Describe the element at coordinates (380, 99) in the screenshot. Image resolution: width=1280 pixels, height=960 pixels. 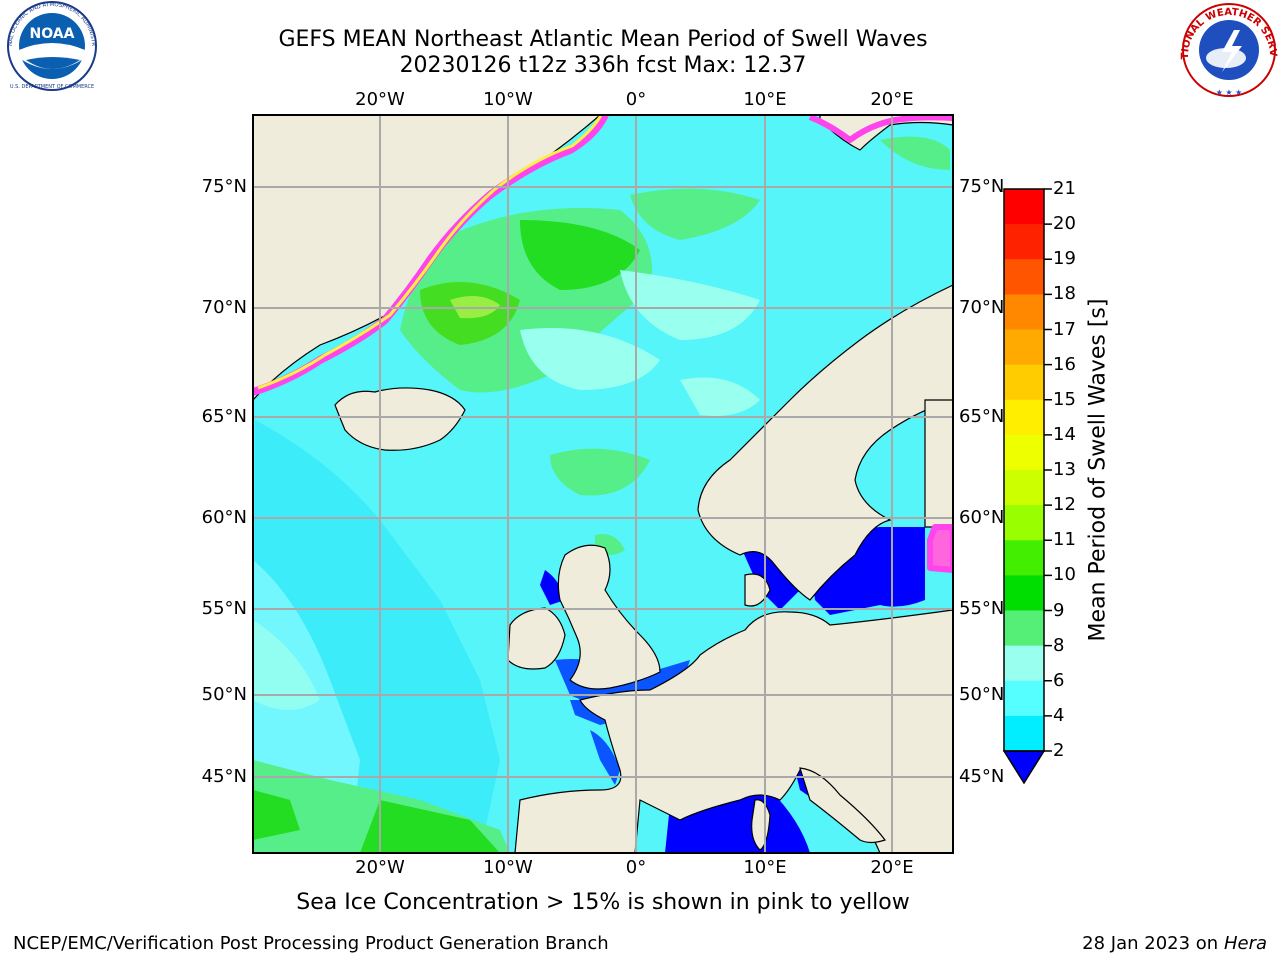
I see `lon-label-top: 20°W` at that location.